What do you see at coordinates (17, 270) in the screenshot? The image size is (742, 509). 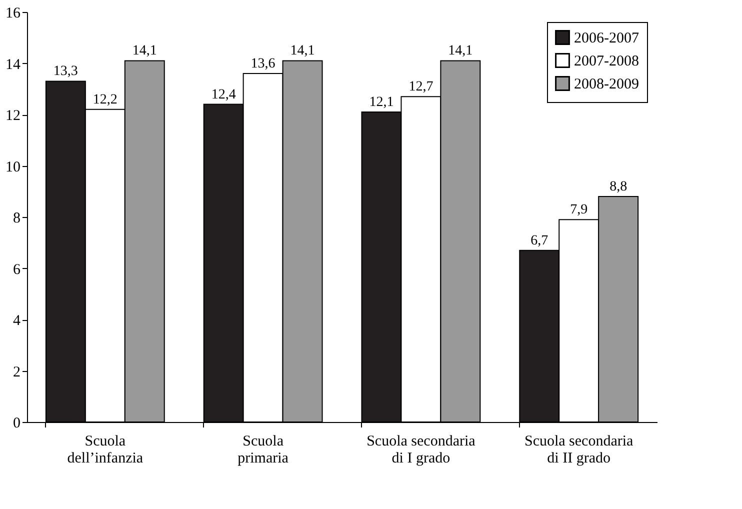 I see `y-tick-label: 6` at bounding box center [17, 270].